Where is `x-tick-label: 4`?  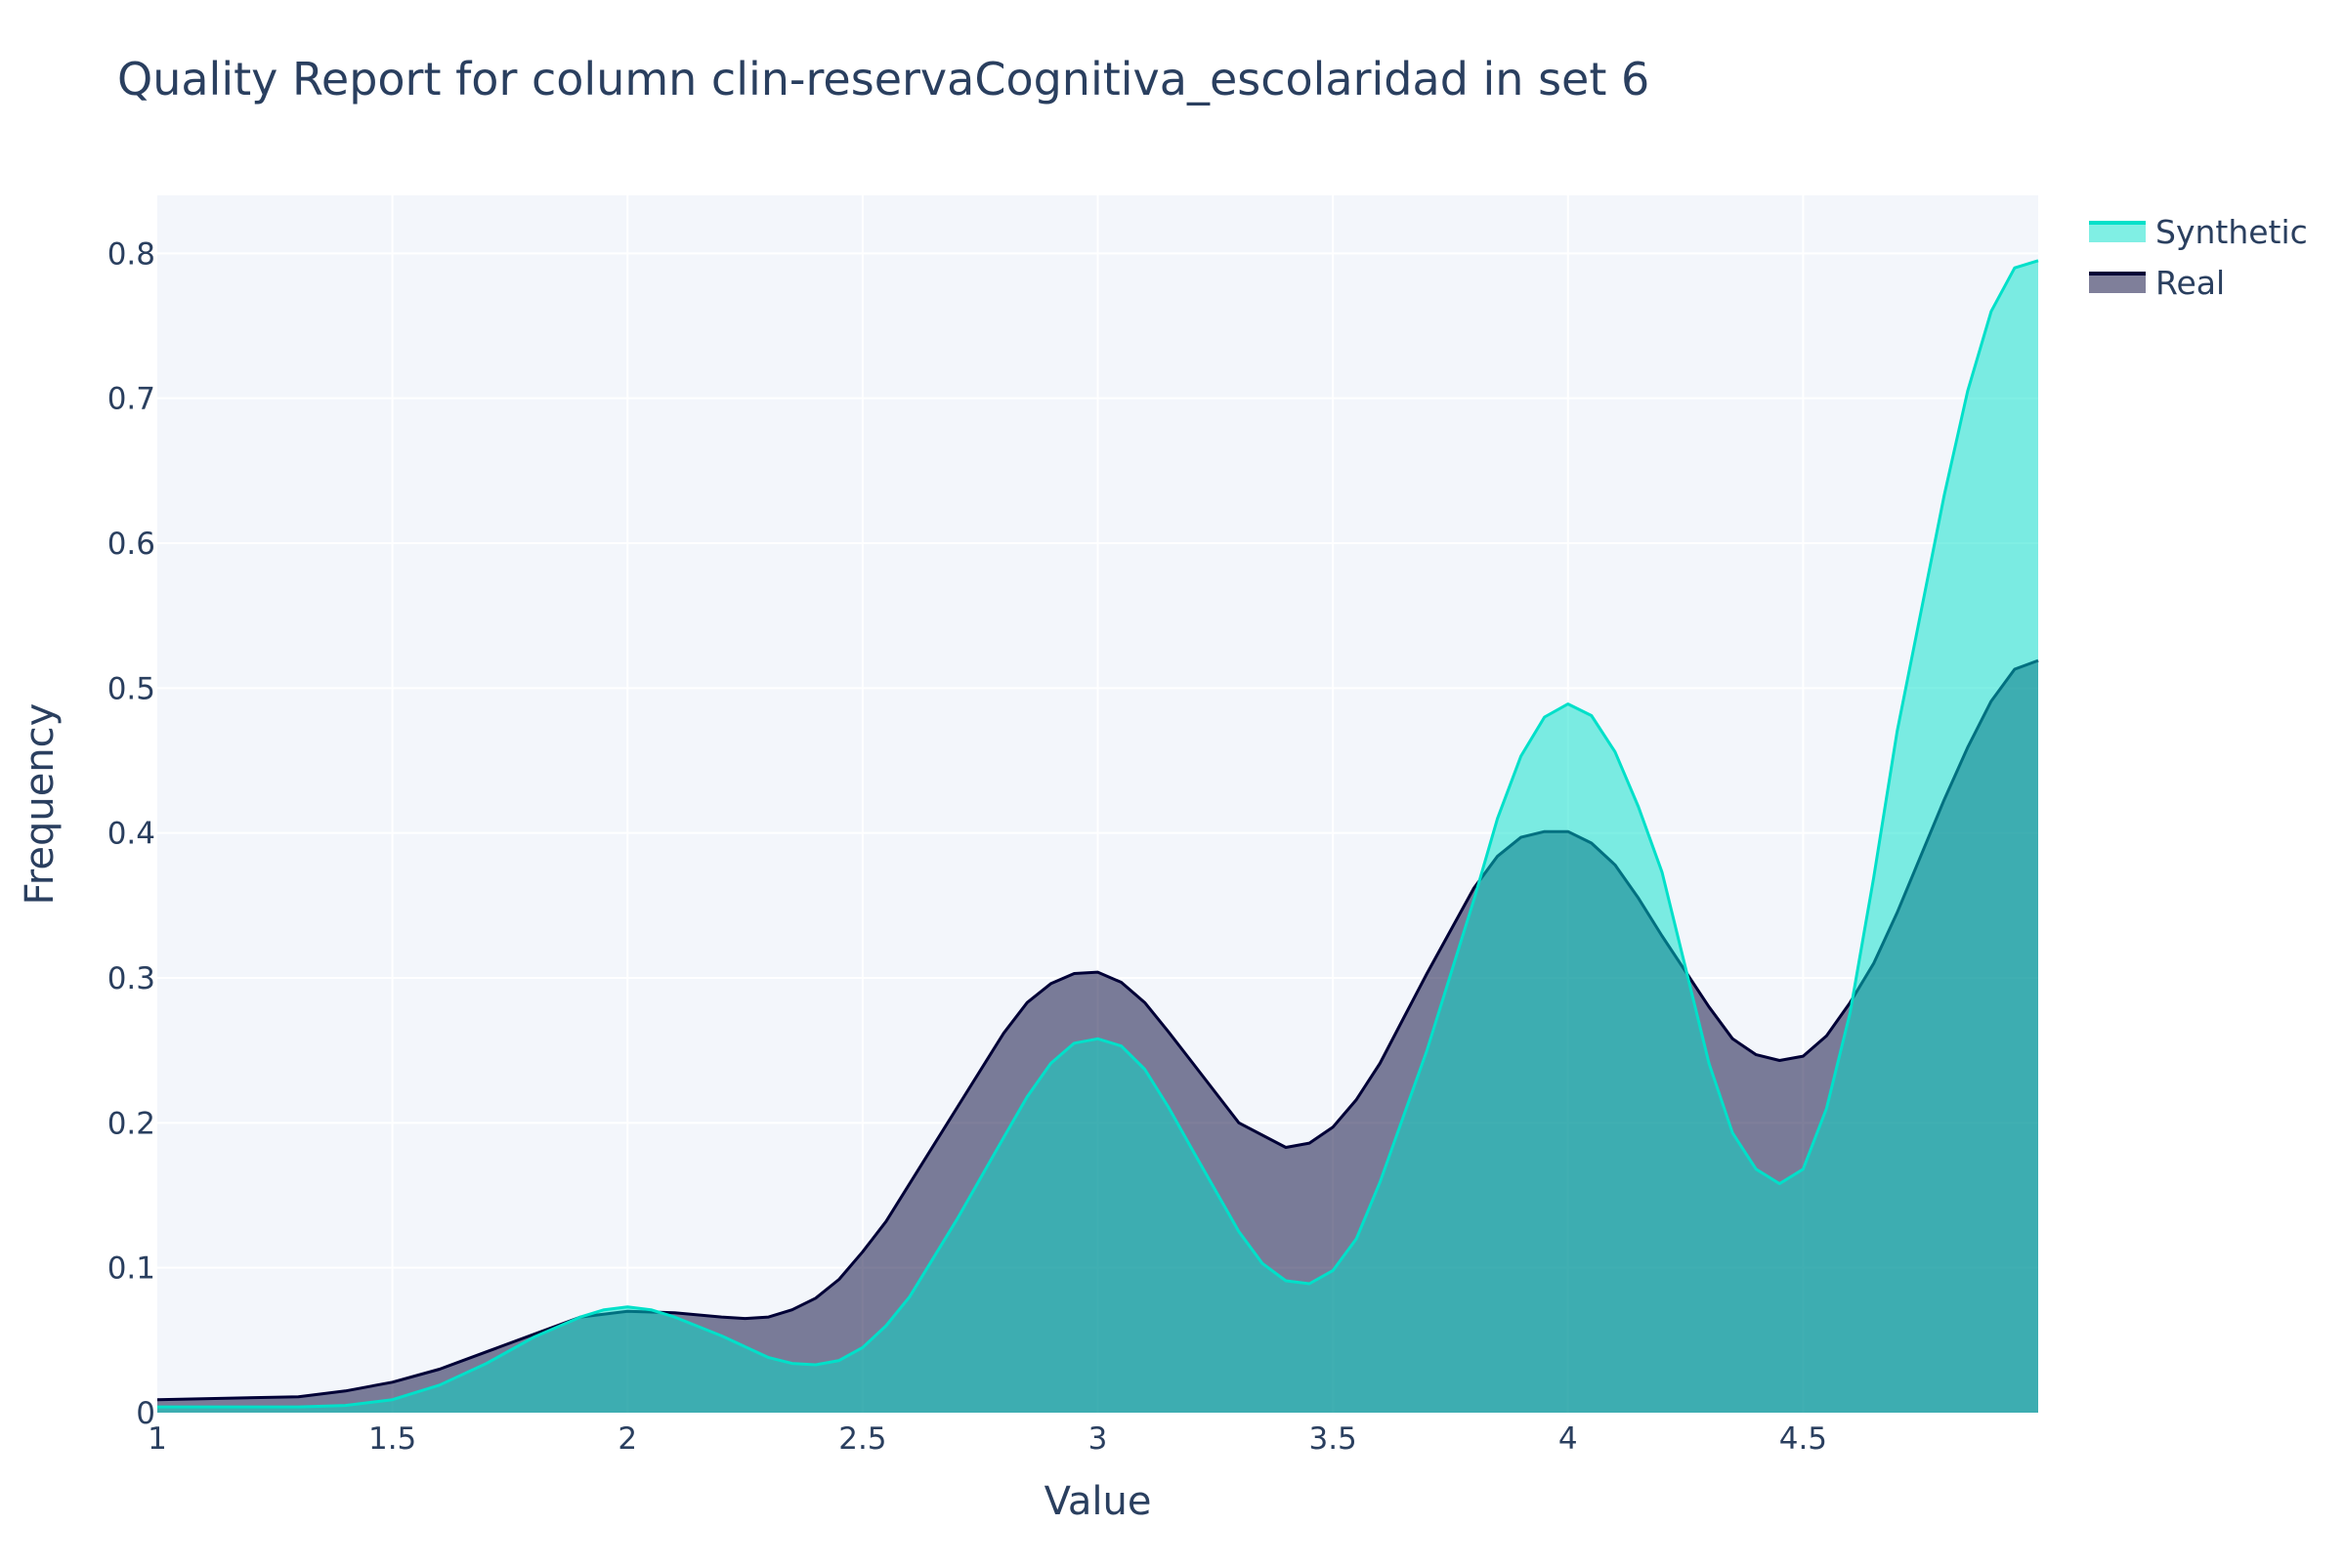 x-tick-label: 4 is located at coordinates (1568, 1439).